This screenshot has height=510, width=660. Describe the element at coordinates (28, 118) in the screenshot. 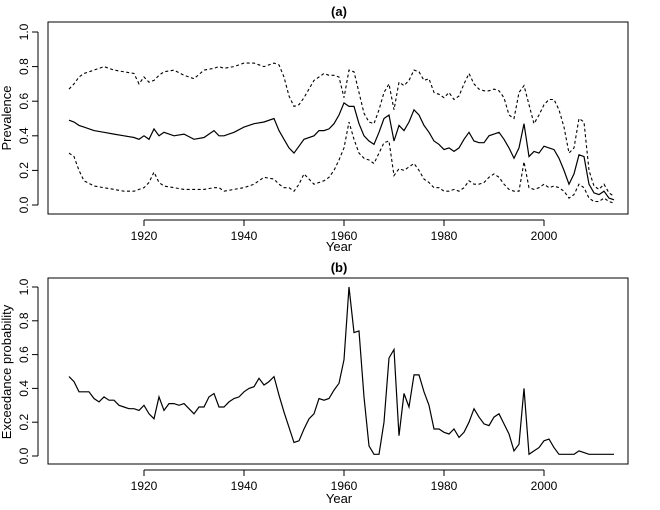

I see `panel-a-y-axis: 0.0 0.2 0.4 0.6 0.8 1.0` at that location.